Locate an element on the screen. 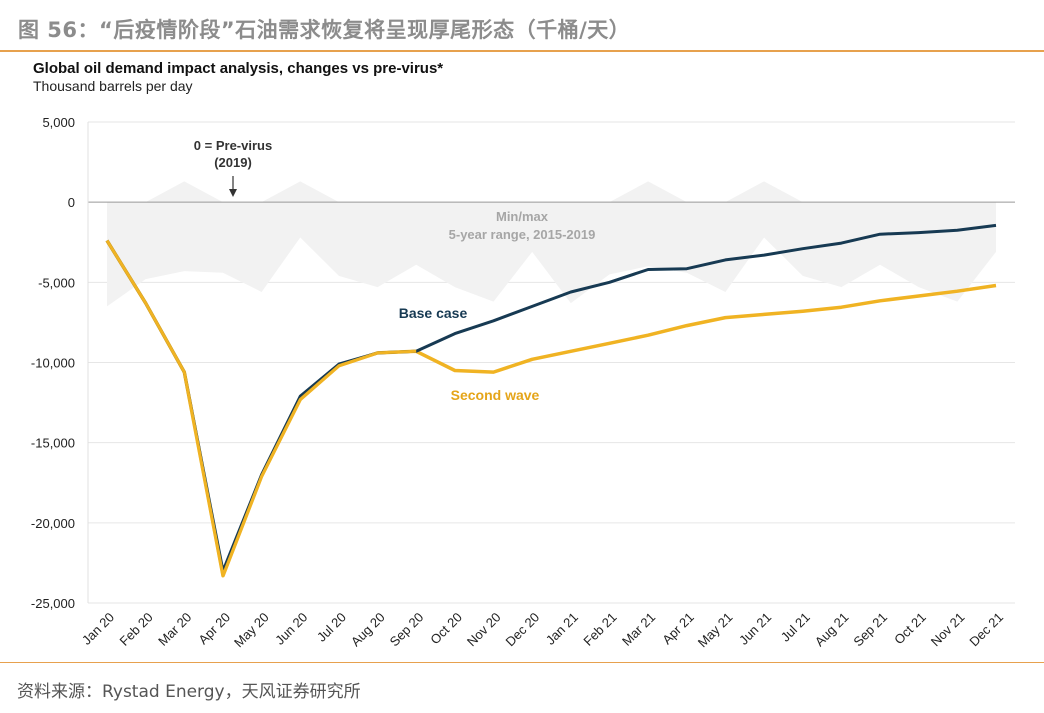 The height and width of the screenshot is (713, 1044). y-tick-label: -15,000 is located at coordinates (53, 443).